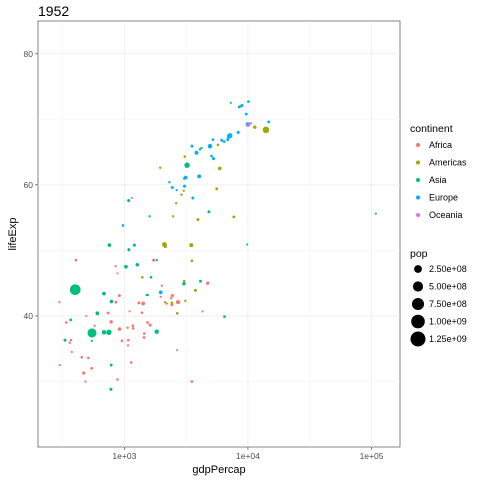 The height and width of the screenshot is (480, 480). What do you see at coordinates (448, 163) in the screenshot?
I see `legend-color-label: Americas` at bounding box center [448, 163].